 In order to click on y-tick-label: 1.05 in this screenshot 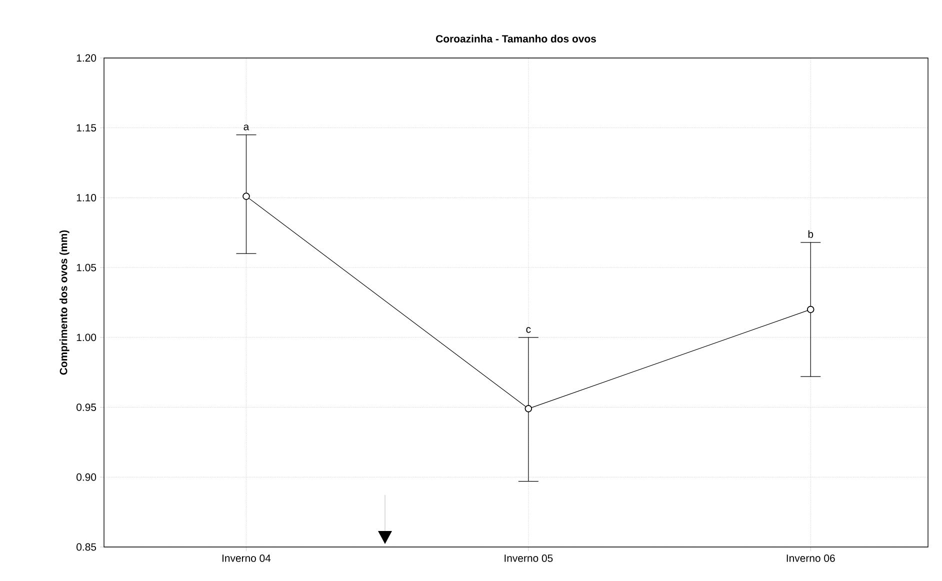, I will do `click(86, 268)`.